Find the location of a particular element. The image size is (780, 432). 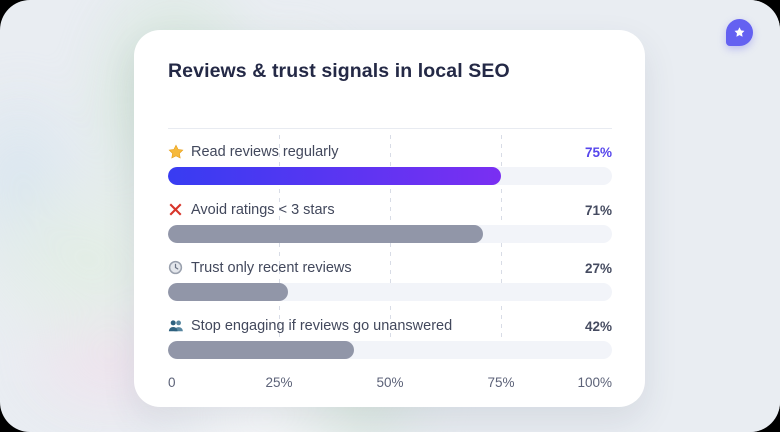

star-badge-button is located at coordinates (739, 32).